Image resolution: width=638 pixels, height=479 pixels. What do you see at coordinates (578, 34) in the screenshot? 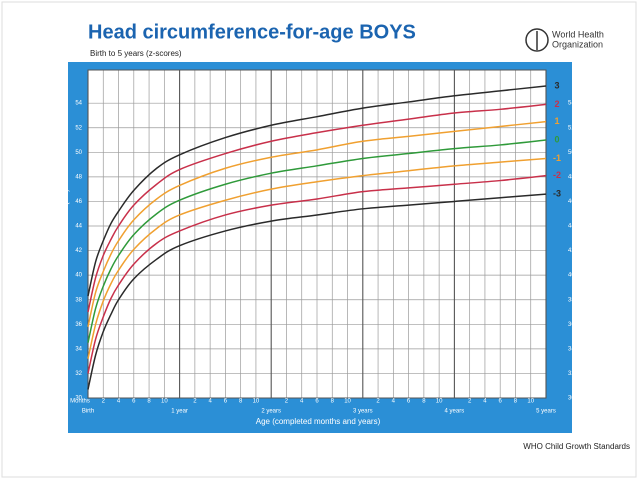
I see `org-name: World Health` at bounding box center [578, 34].